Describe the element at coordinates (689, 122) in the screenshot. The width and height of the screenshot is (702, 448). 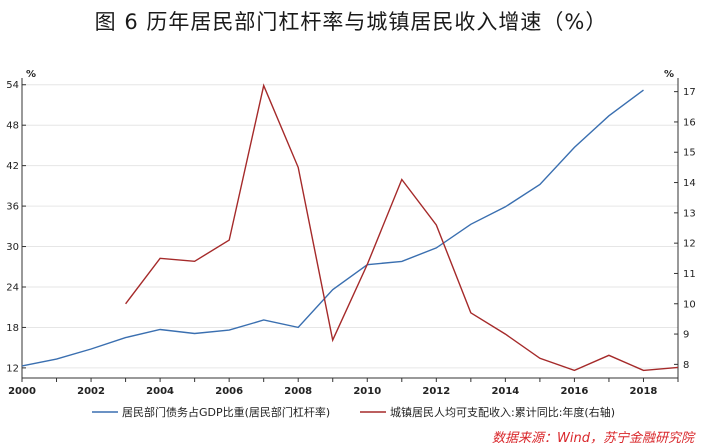
I see `right-tick-label: 16` at that location.